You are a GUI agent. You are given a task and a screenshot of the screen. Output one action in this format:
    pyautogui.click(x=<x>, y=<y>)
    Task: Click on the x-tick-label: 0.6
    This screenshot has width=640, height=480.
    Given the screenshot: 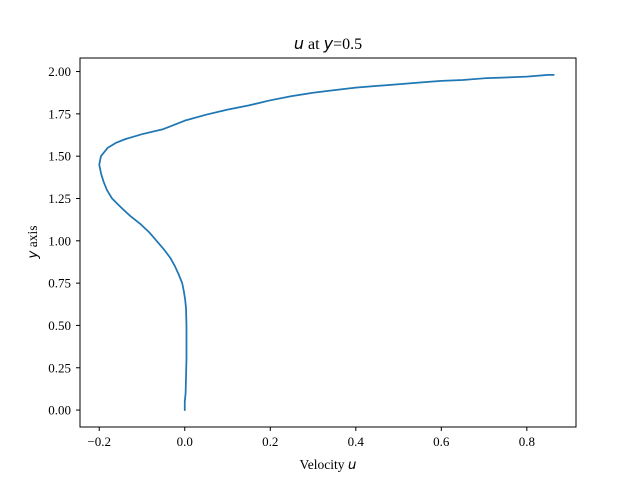 What is the action you would take?
    pyautogui.click(x=441, y=441)
    